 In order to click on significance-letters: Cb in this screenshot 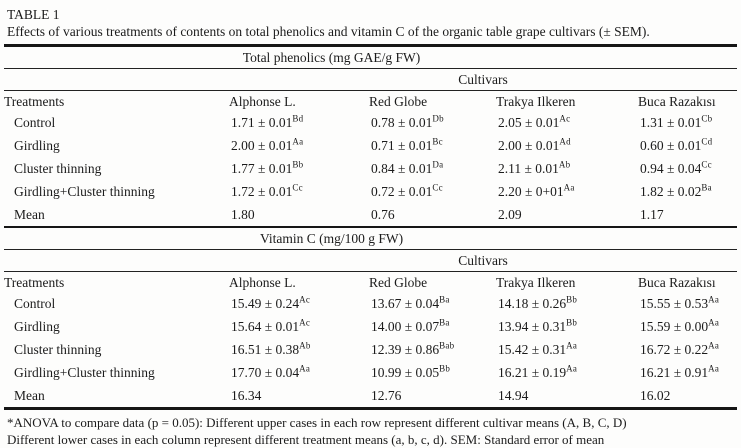, I will do `click(707, 118)`.